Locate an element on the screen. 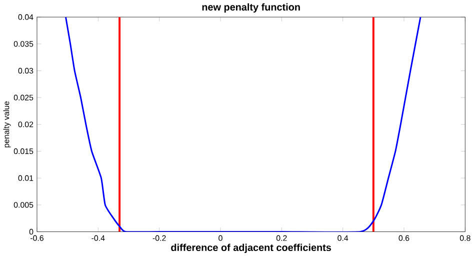 The height and width of the screenshot is (256, 474). chart-title: new penalty function is located at coordinates (251, 7).